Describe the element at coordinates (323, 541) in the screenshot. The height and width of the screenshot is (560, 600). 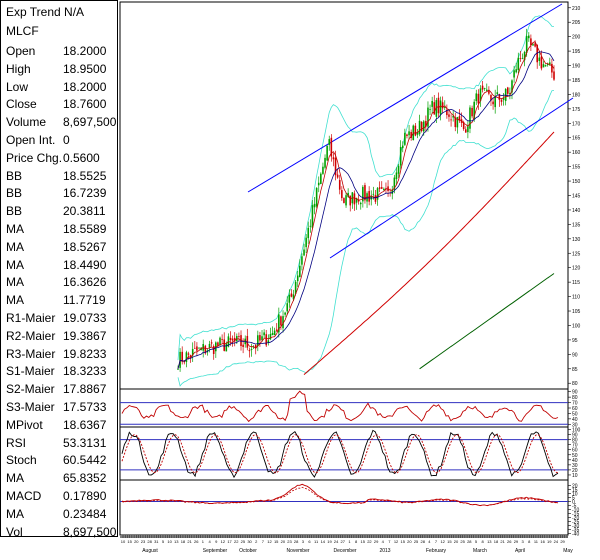
I see `date-tick-label: 14` at that location.